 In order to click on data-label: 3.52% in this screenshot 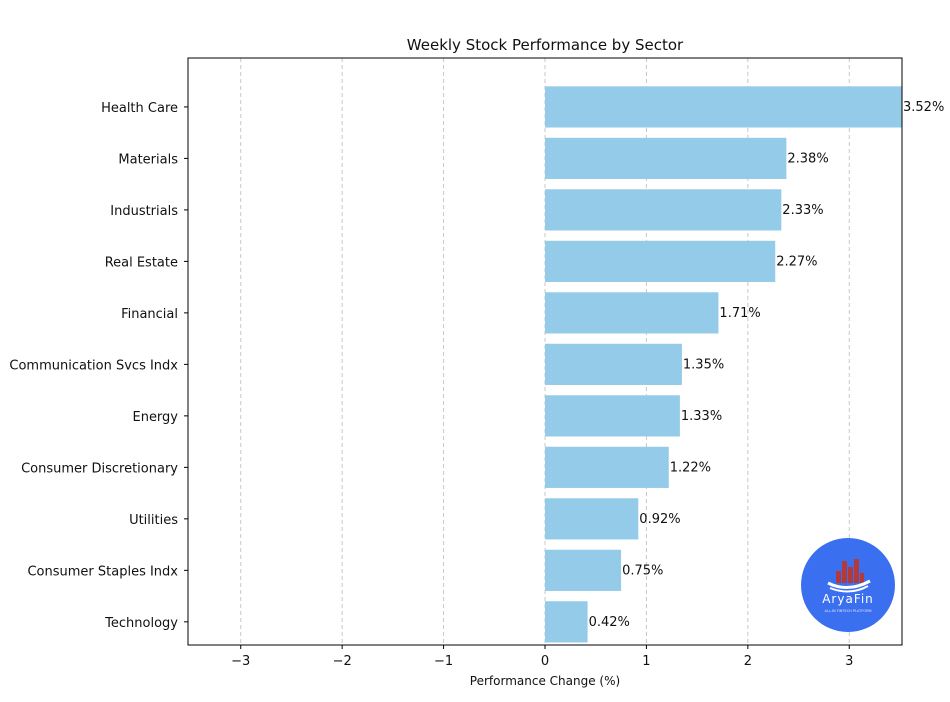, I will do `click(923, 107)`.